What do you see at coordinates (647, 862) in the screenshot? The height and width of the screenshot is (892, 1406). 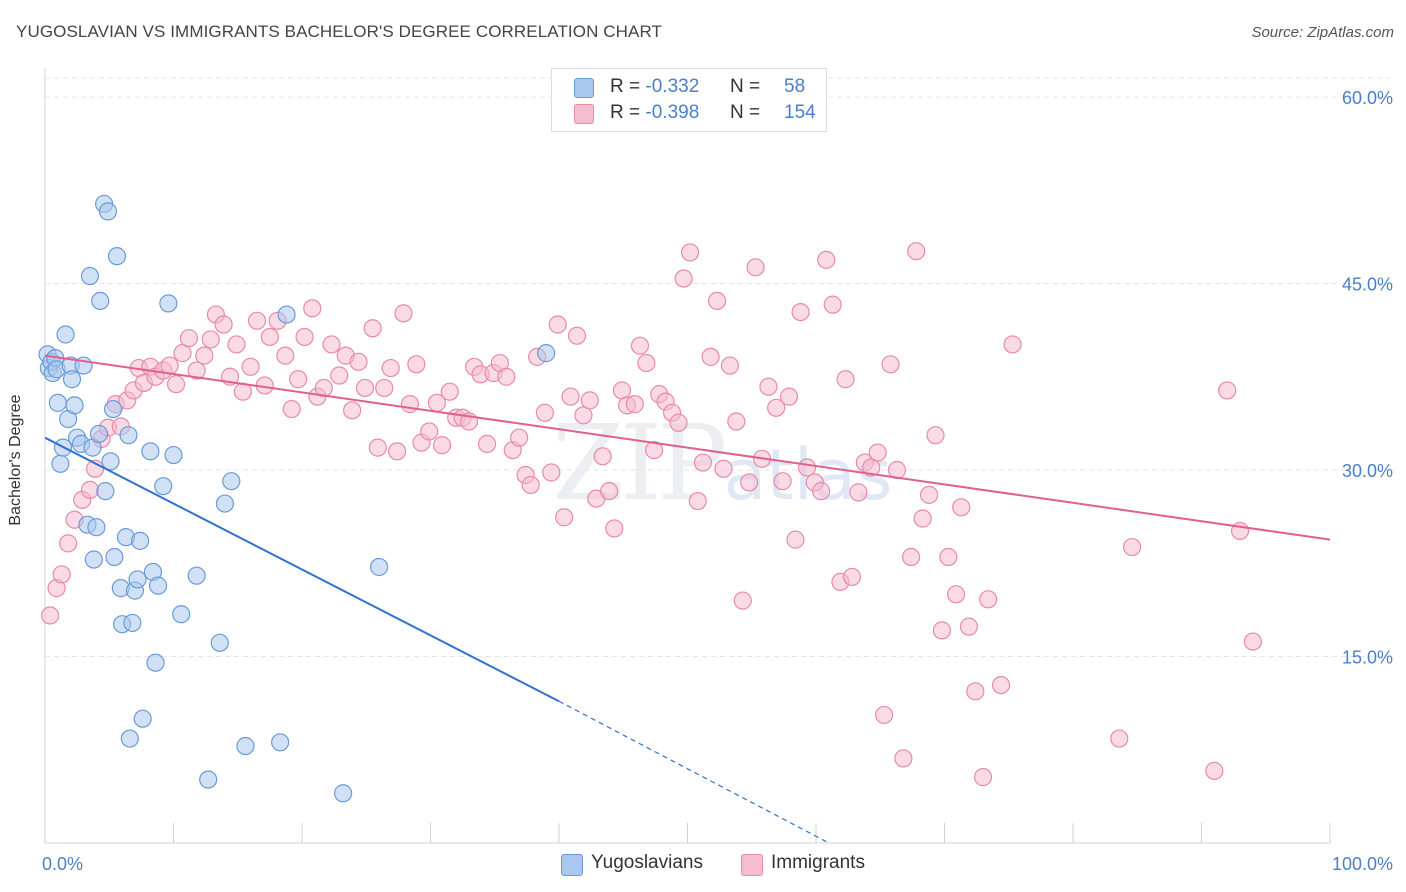 I see `legend-label-yugoslavians: Yugoslavians` at bounding box center [647, 862].